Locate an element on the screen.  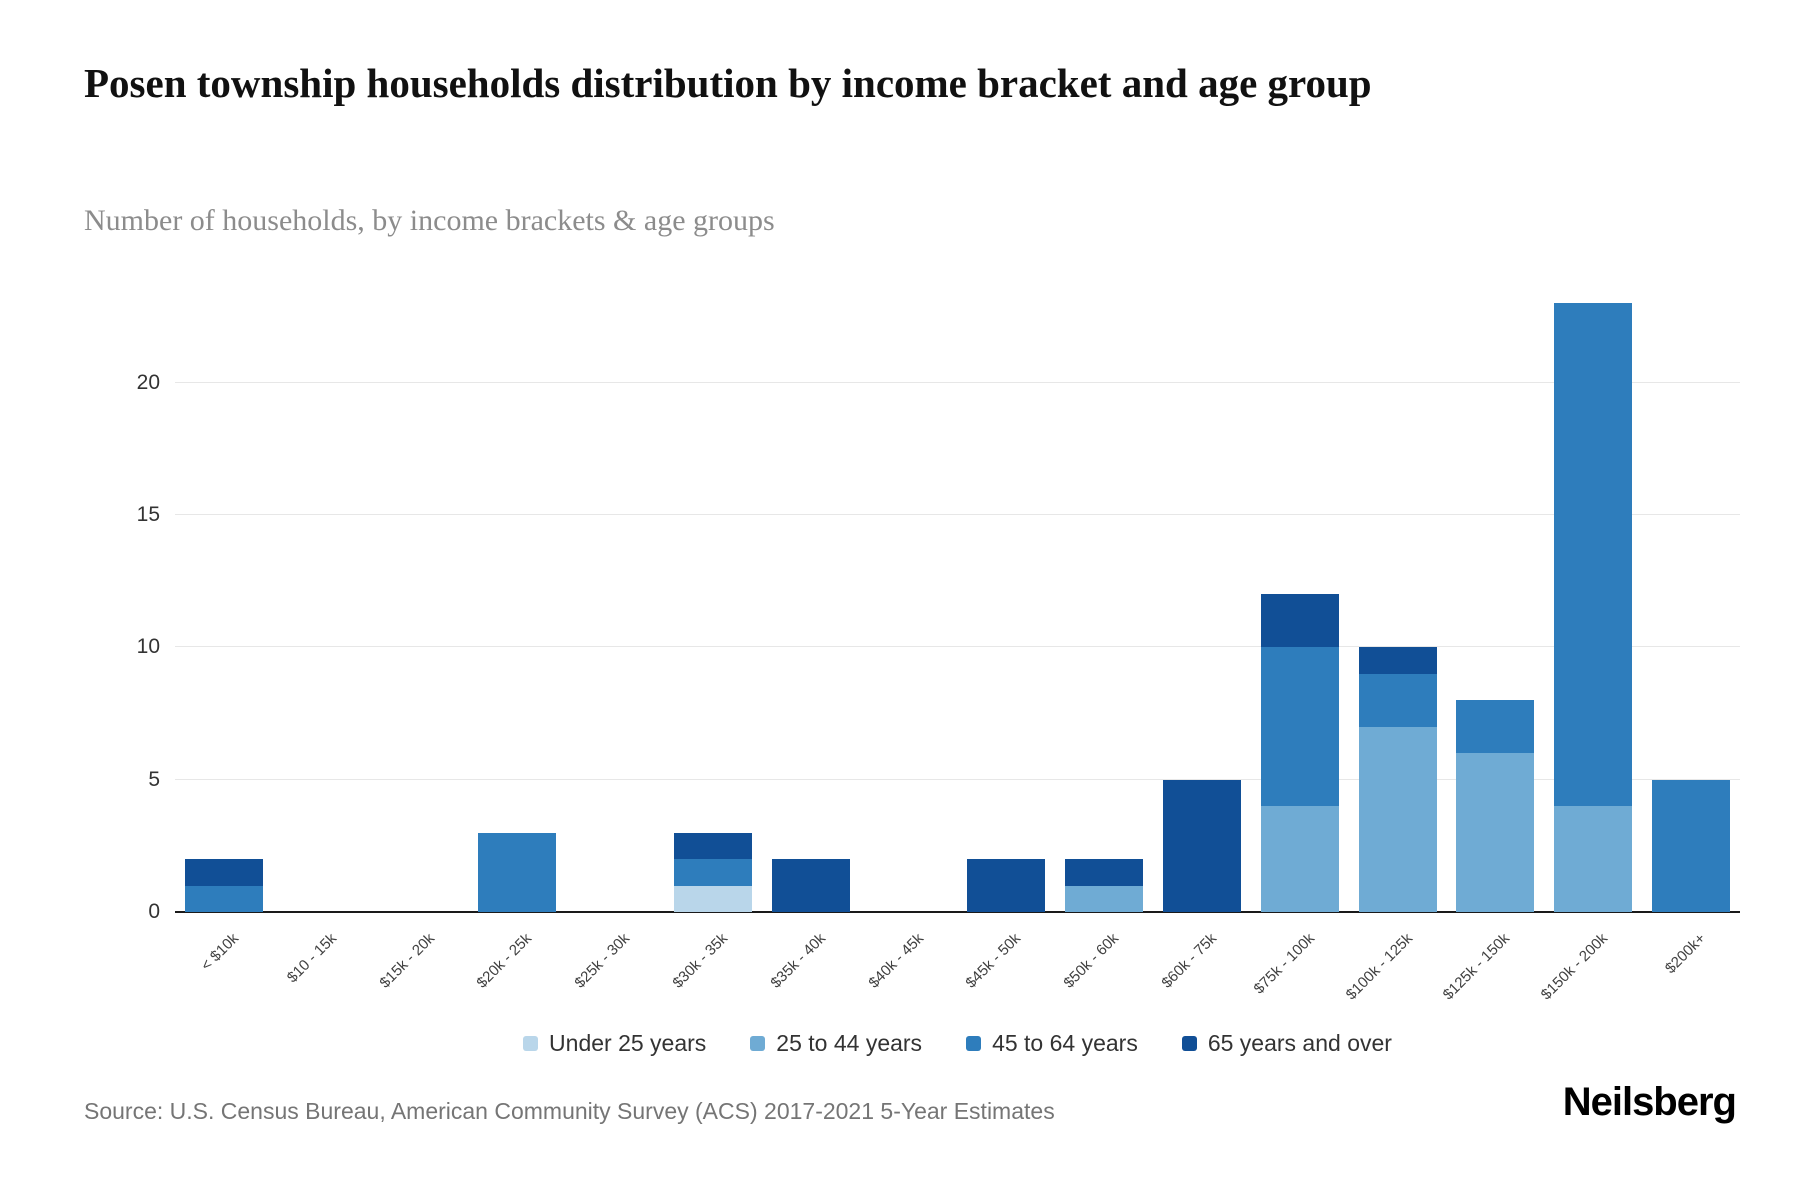
x-axis-label: $150k - 200k is located at coordinates (1574, 967).